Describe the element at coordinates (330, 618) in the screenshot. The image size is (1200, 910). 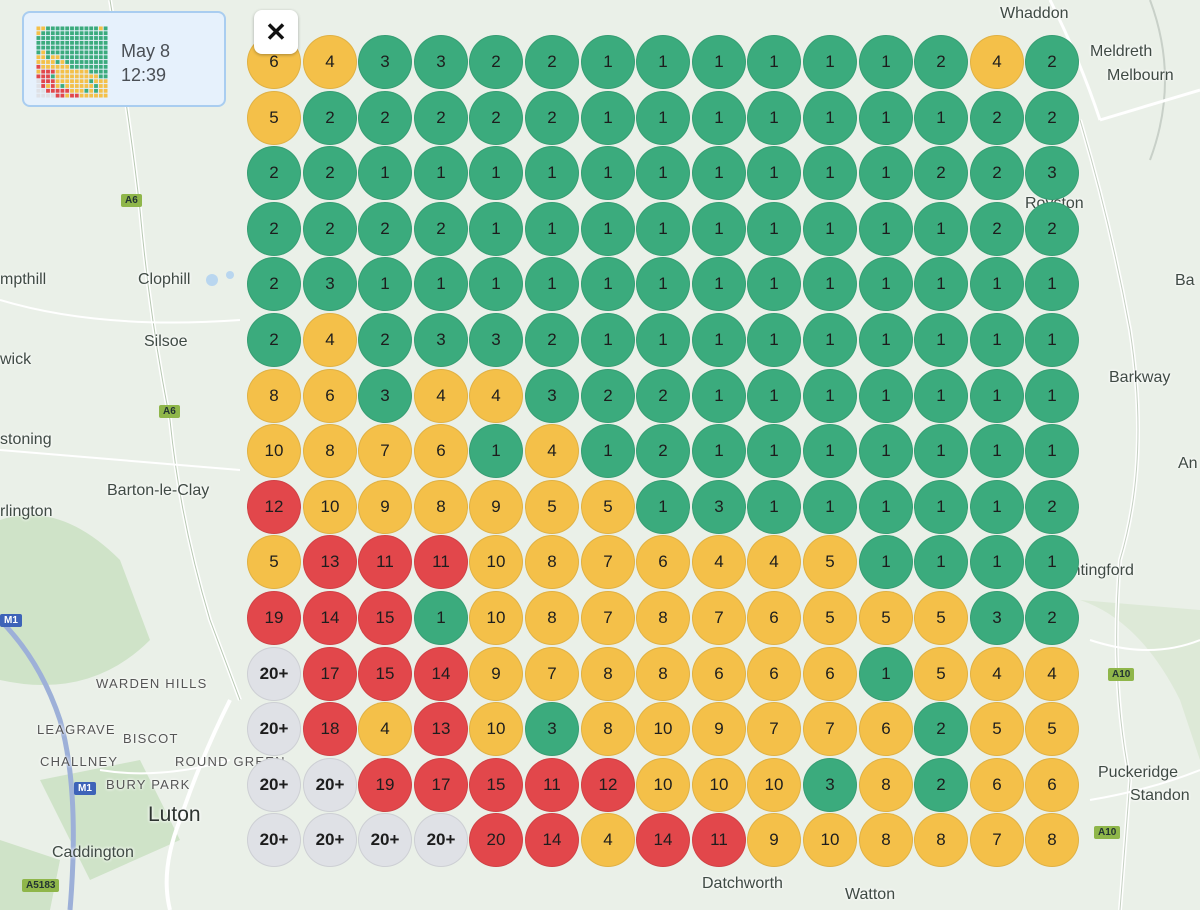
I see `availability-cell: 14` at that location.